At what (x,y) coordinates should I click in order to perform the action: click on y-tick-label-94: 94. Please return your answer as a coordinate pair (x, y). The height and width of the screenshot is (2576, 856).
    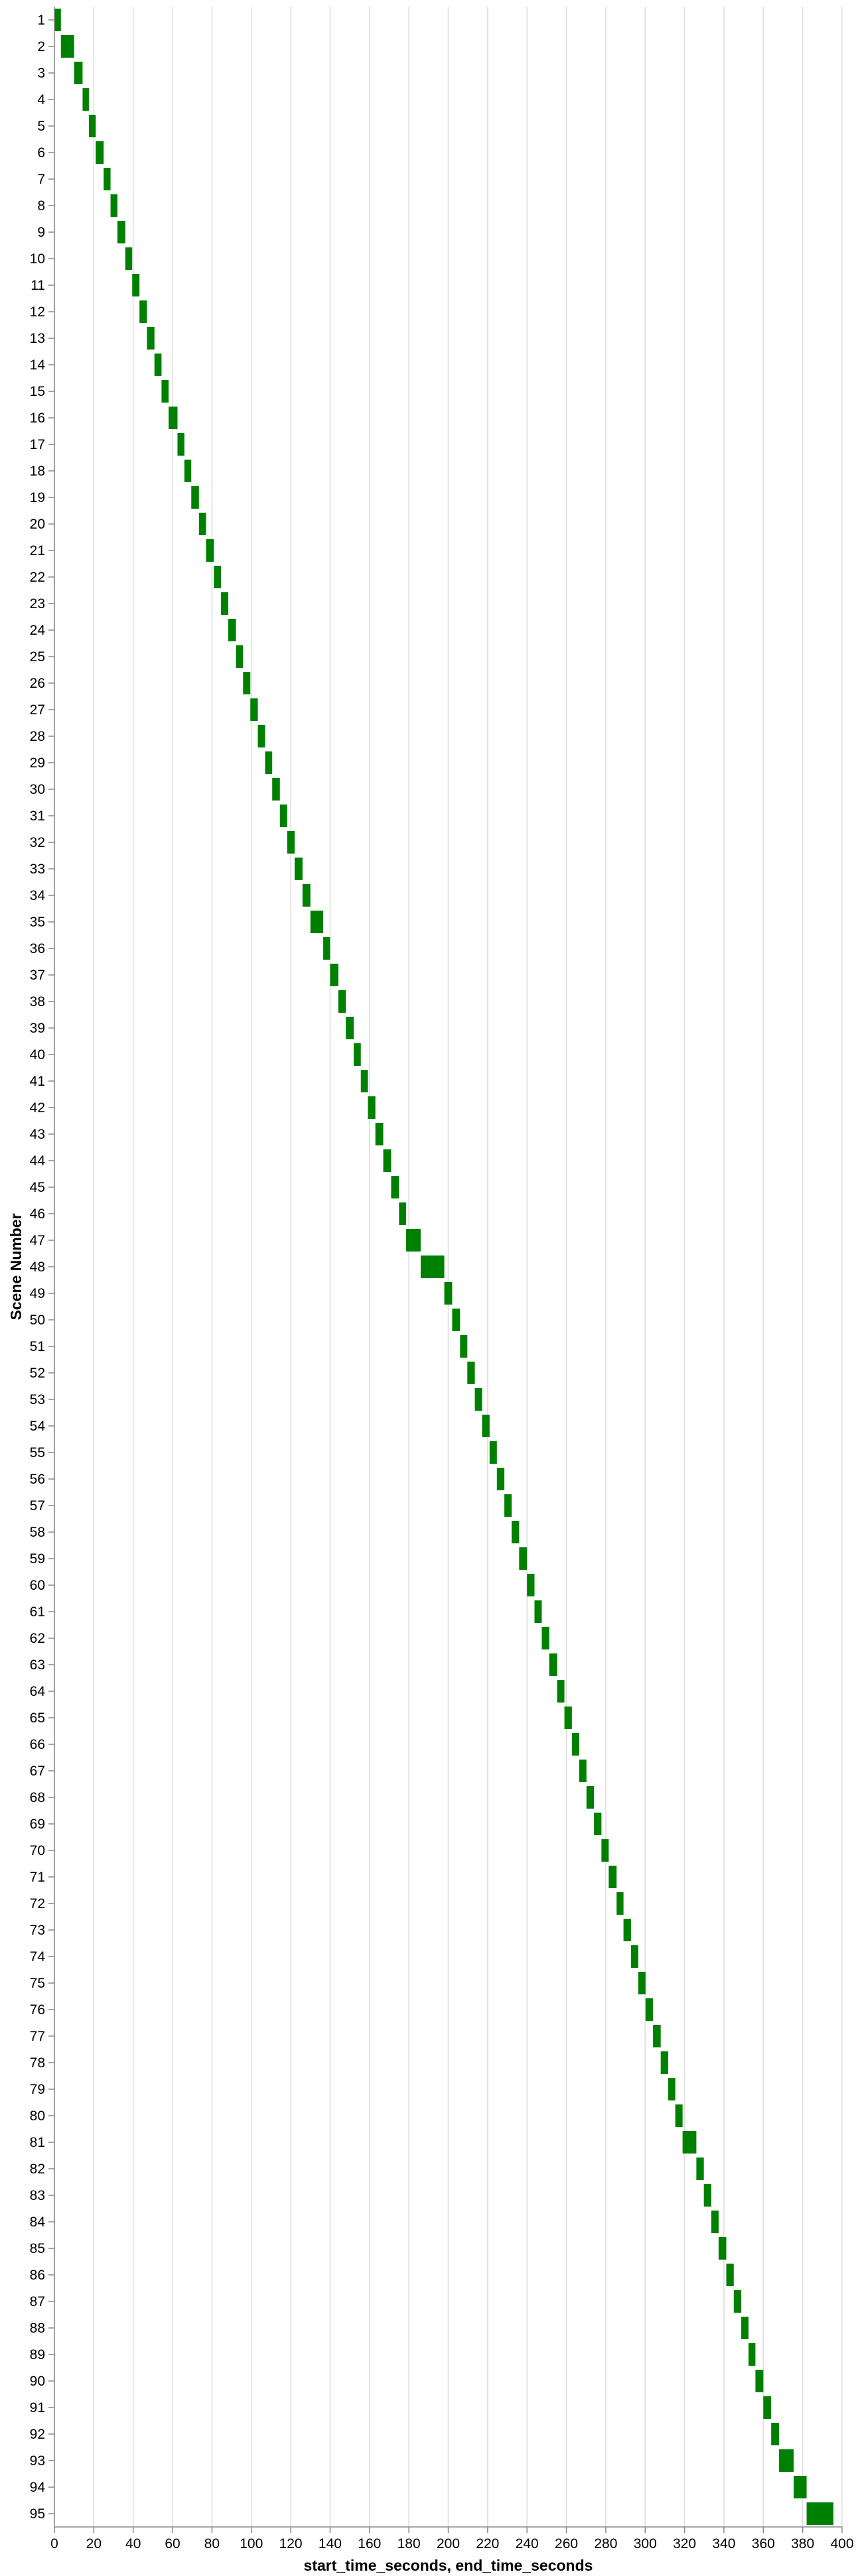
    Looking at the image, I should click on (38, 2488).